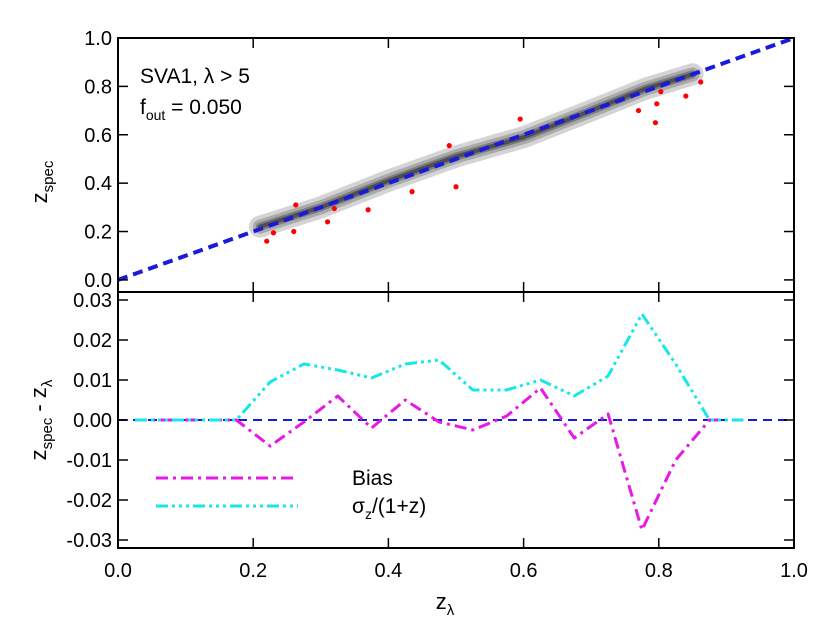  Describe the element at coordinates (368, 514) in the screenshot. I see `legend-sigma-sub: z` at that location.